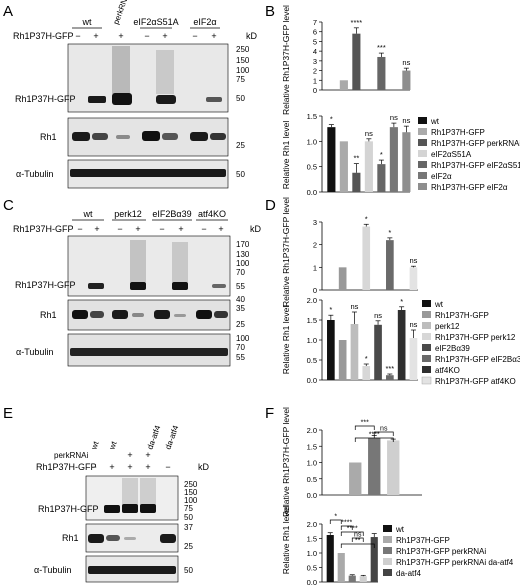  I want to click on panel-e-group-3: da-atf4, so click(153, 437).